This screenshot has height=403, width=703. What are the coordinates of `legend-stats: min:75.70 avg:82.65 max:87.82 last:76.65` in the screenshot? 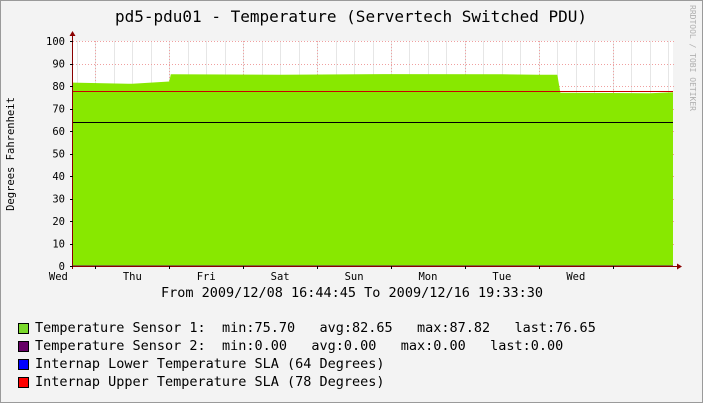 It's located at (400, 328).